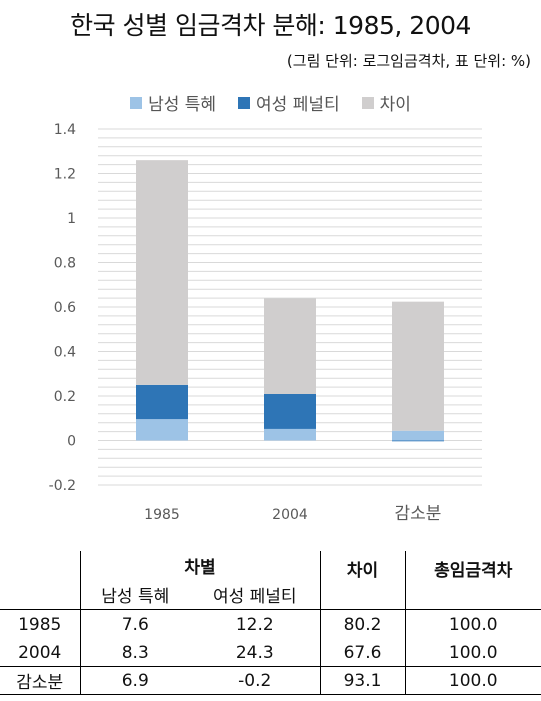 The image size is (541, 701). I want to click on y-tick-label: 1.2, so click(65, 175).